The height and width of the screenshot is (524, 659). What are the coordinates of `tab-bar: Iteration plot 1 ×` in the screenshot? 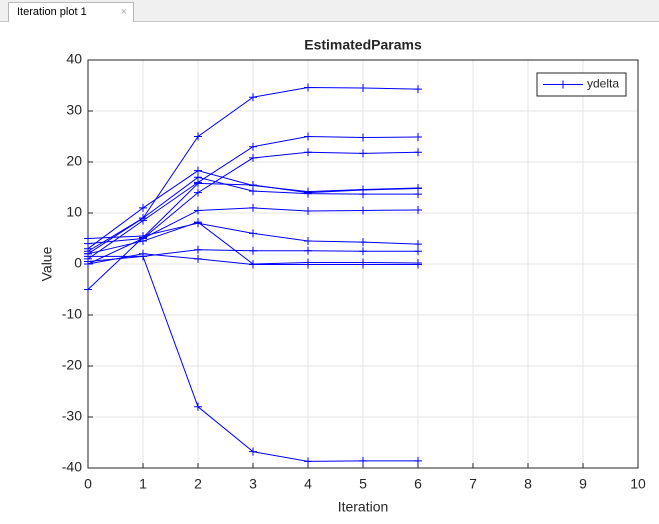 It's located at (329, 11).